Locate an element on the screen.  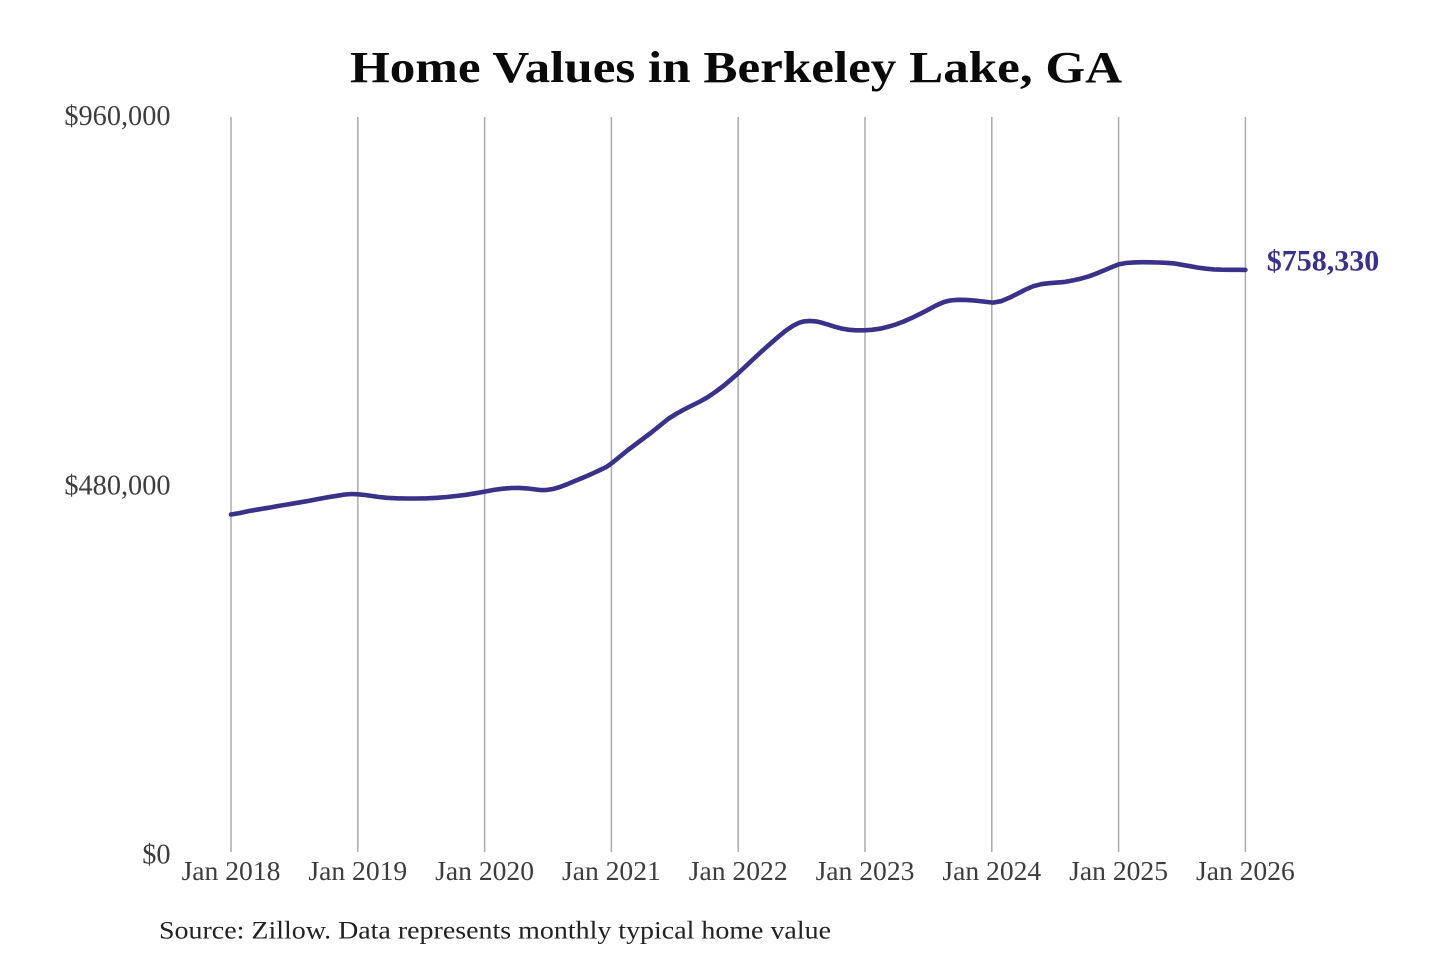
svg-text: Jan 2020 is located at coordinates (484, 870).